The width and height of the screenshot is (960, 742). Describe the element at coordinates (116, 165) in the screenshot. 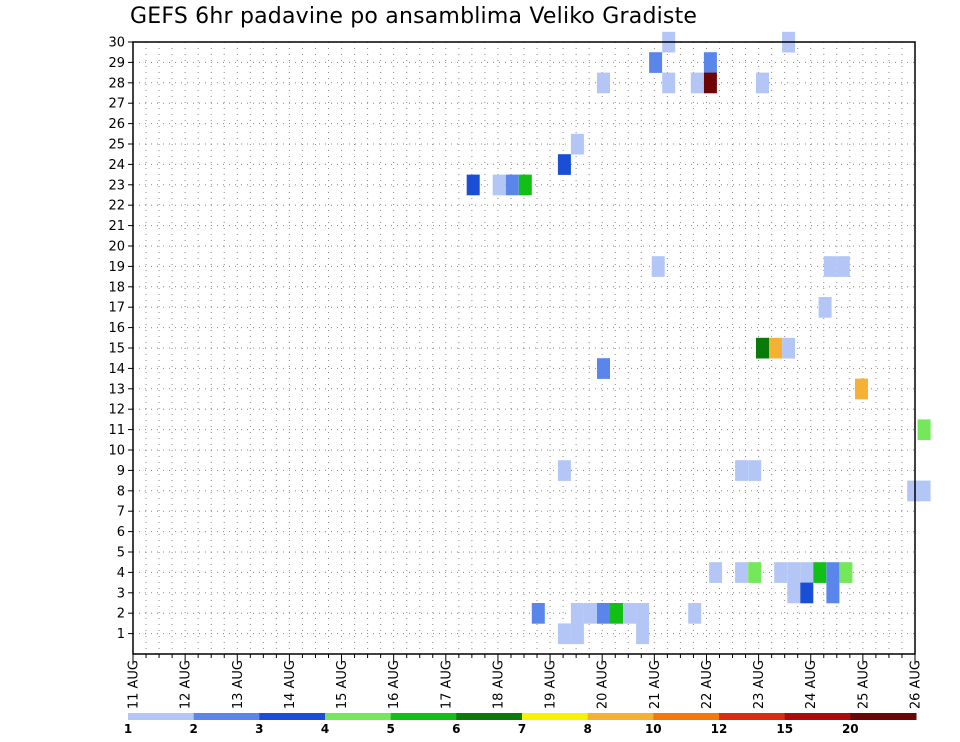

I see `y-tick-label: 24` at that location.